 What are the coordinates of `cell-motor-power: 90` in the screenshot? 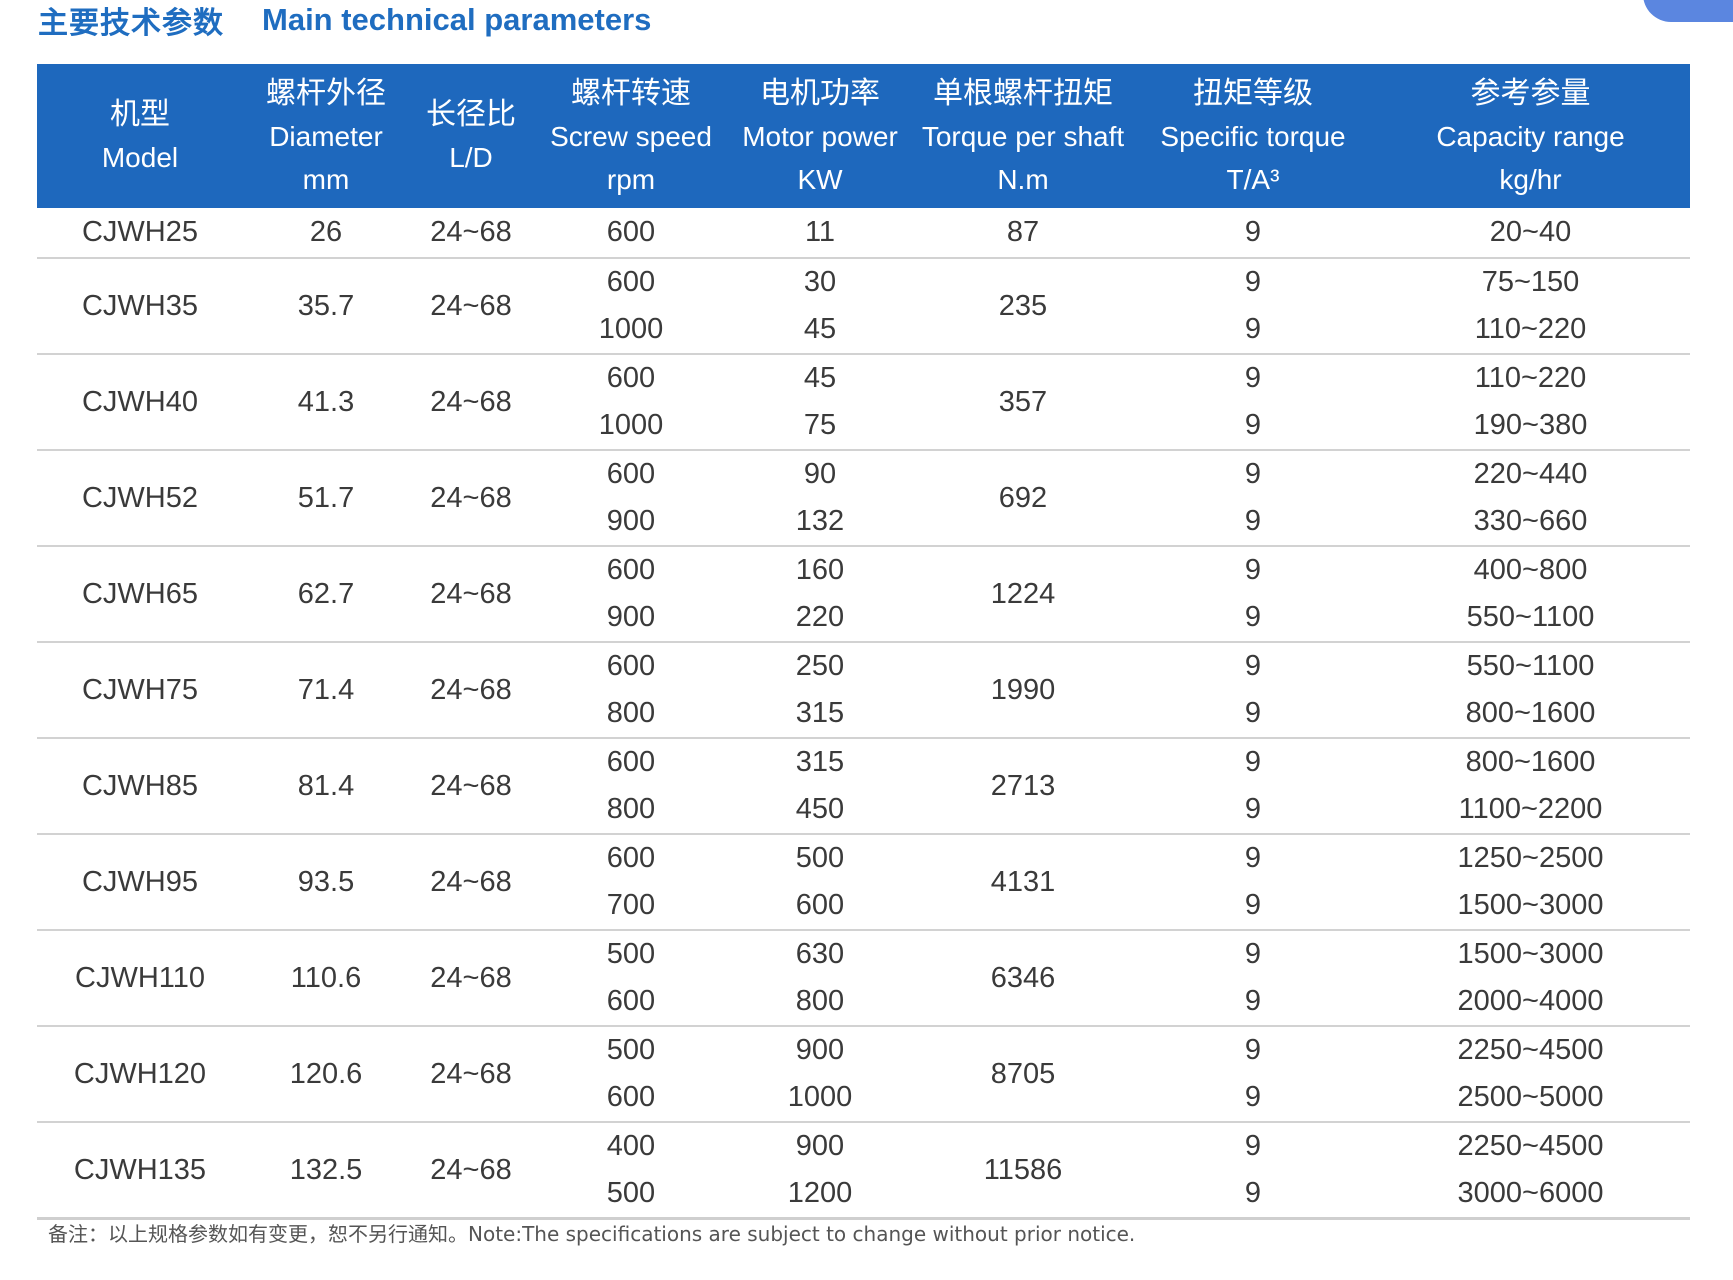 It's located at (820, 474).